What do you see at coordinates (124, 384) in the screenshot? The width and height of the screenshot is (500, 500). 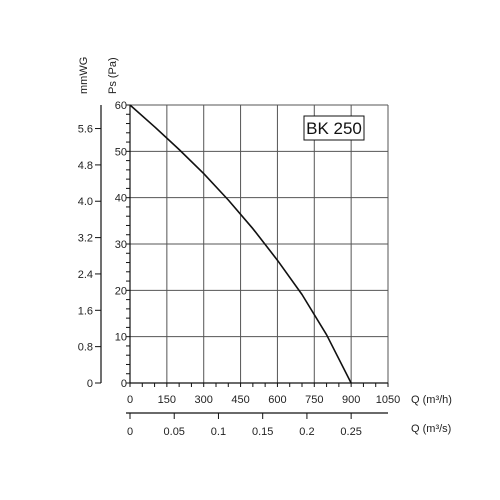 I see `y-pa-tick-label: 0` at bounding box center [124, 384].